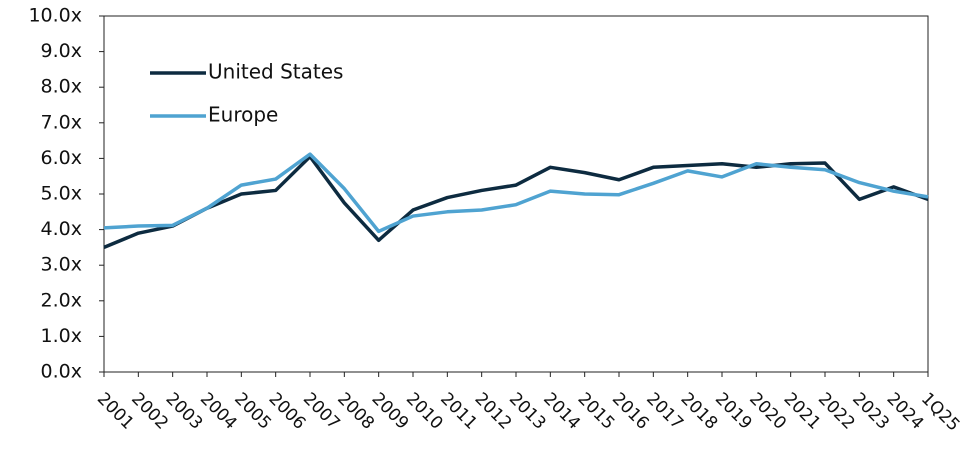 The image size is (980, 453). What do you see at coordinates (424, 411) in the screenshot?
I see `x-tick-label: 2010` at bounding box center [424, 411].